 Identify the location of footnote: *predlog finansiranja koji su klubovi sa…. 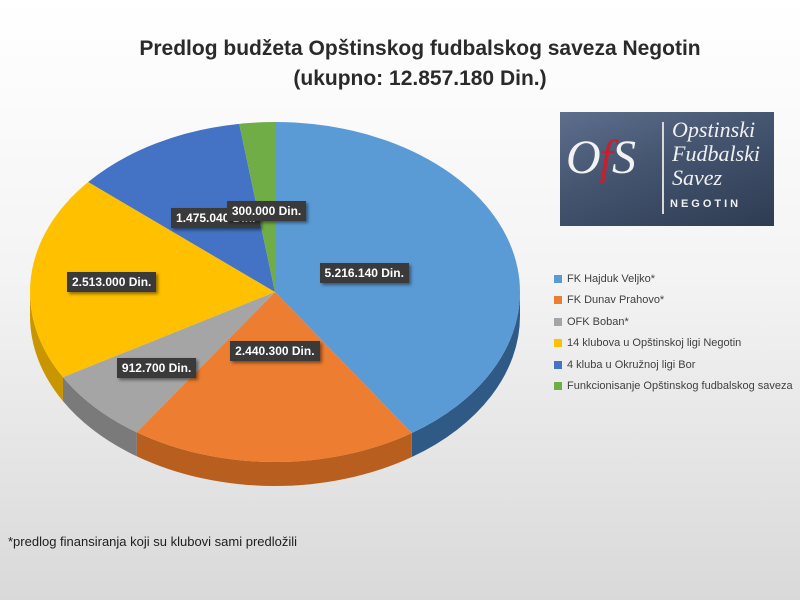
(153, 541).